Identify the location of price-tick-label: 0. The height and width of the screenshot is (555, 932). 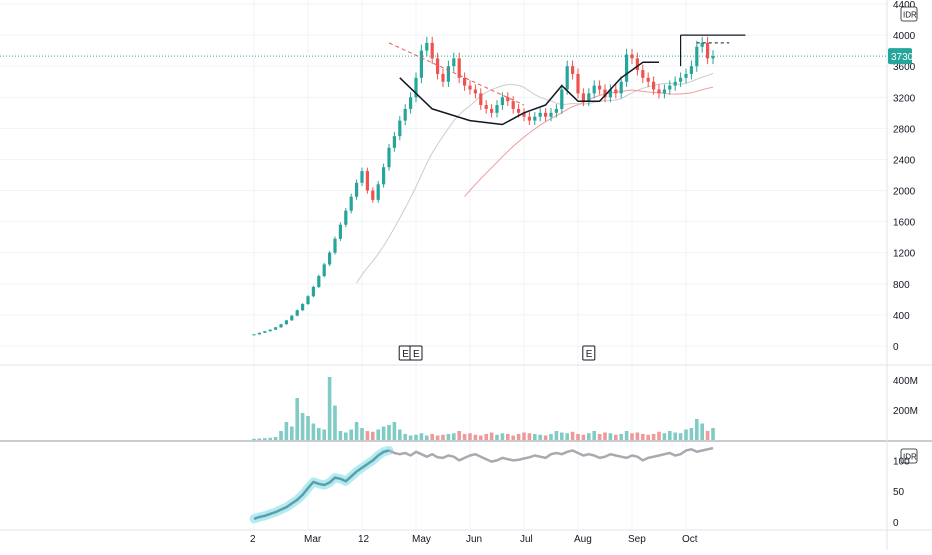
(896, 347).